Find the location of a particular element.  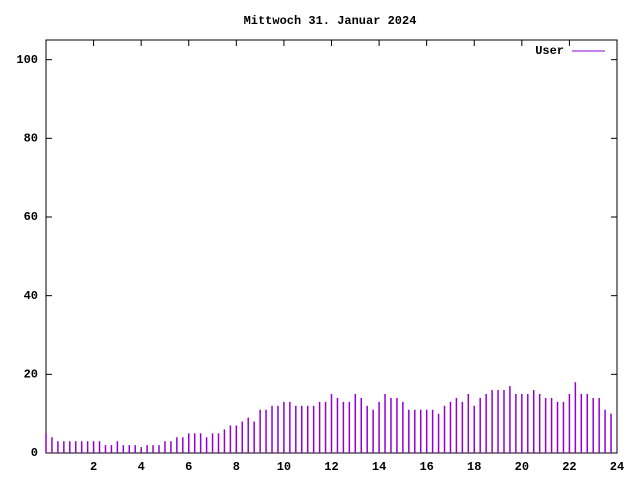

x-tick-label: 8 is located at coordinates (236, 467).